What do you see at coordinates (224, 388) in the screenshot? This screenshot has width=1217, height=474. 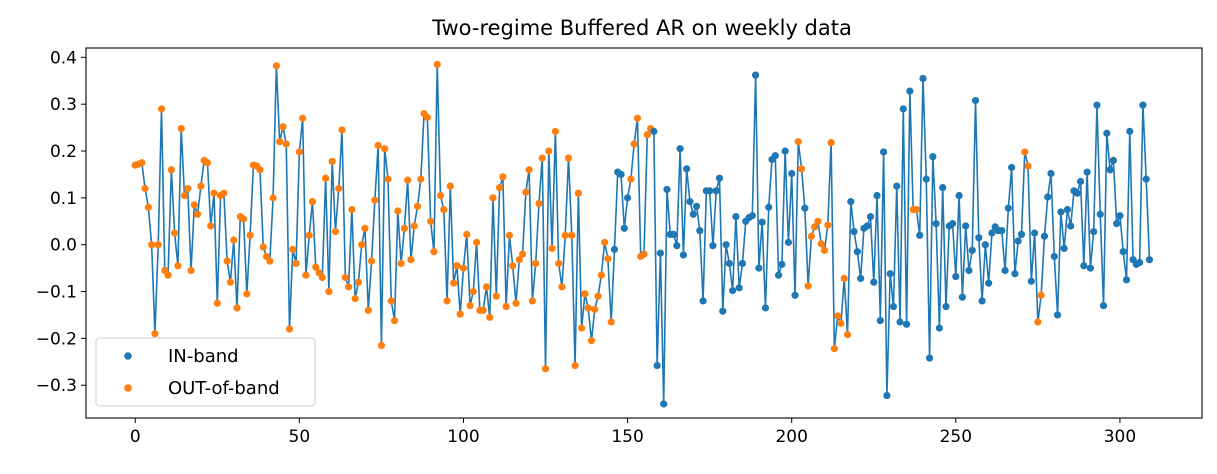 I see `legend-label-out-of-band: OUT-of-band` at bounding box center [224, 388].